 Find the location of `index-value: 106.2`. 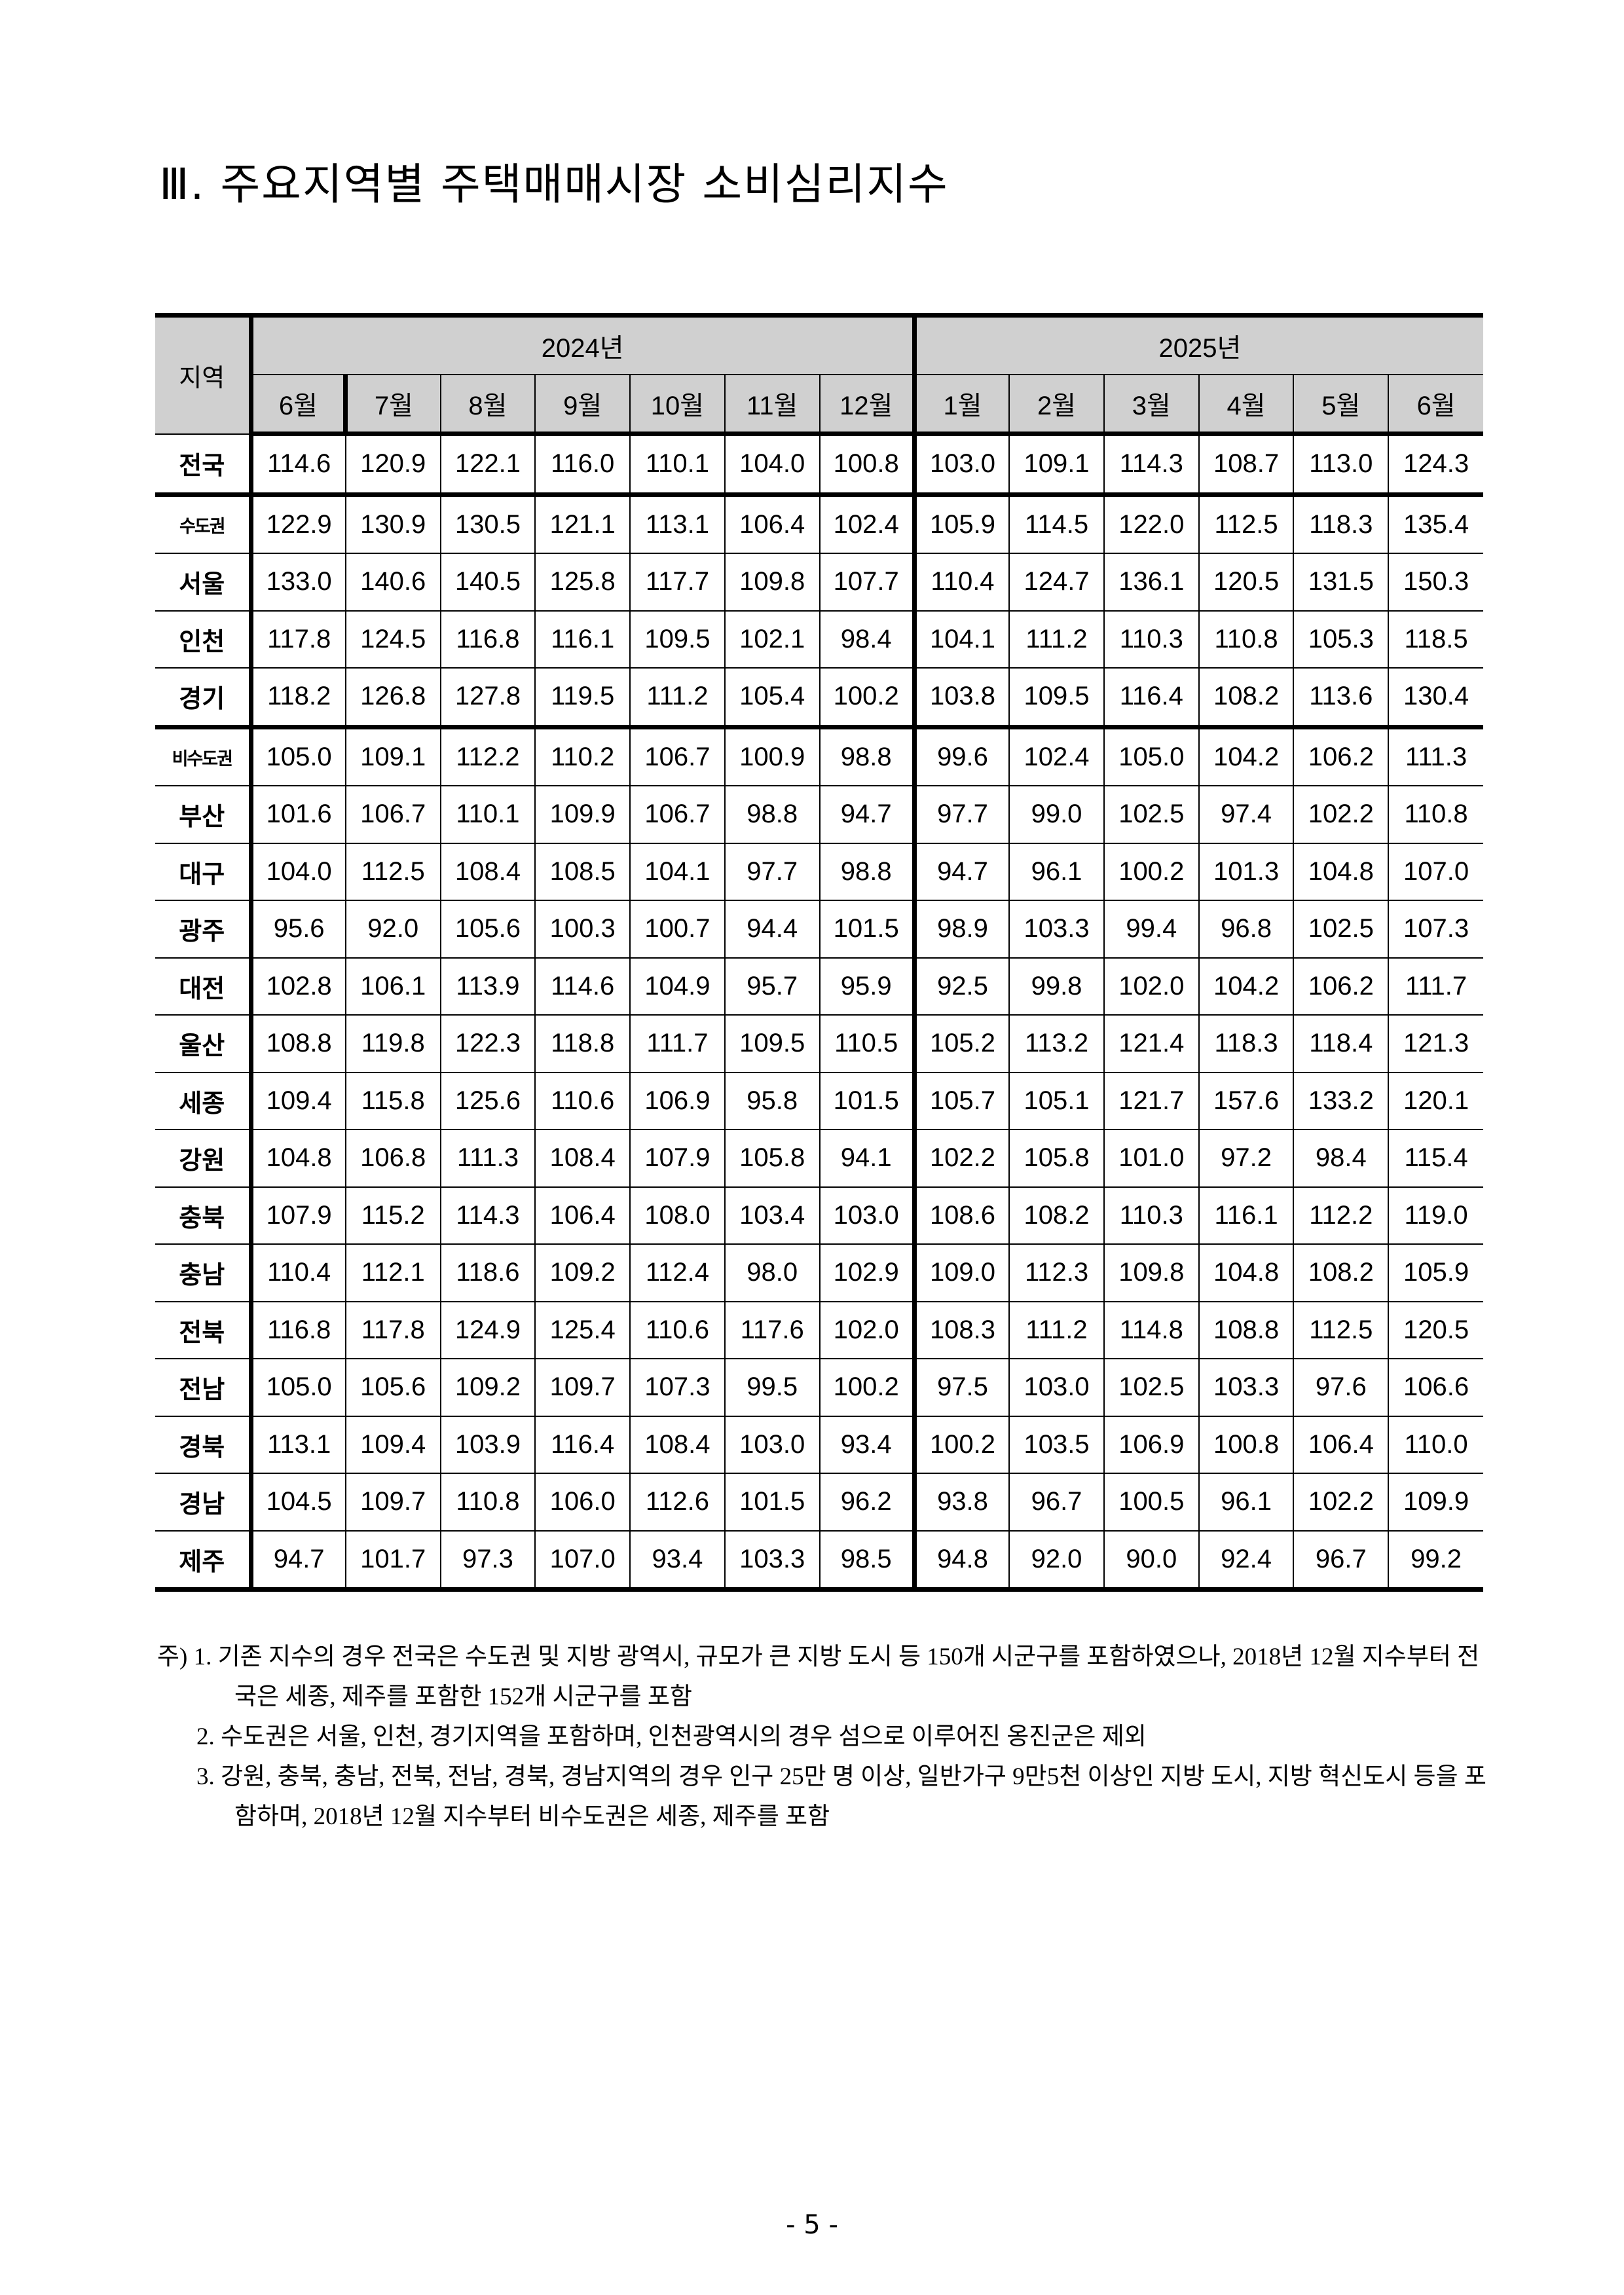

index-value: 106.2 is located at coordinates (1341, 756).